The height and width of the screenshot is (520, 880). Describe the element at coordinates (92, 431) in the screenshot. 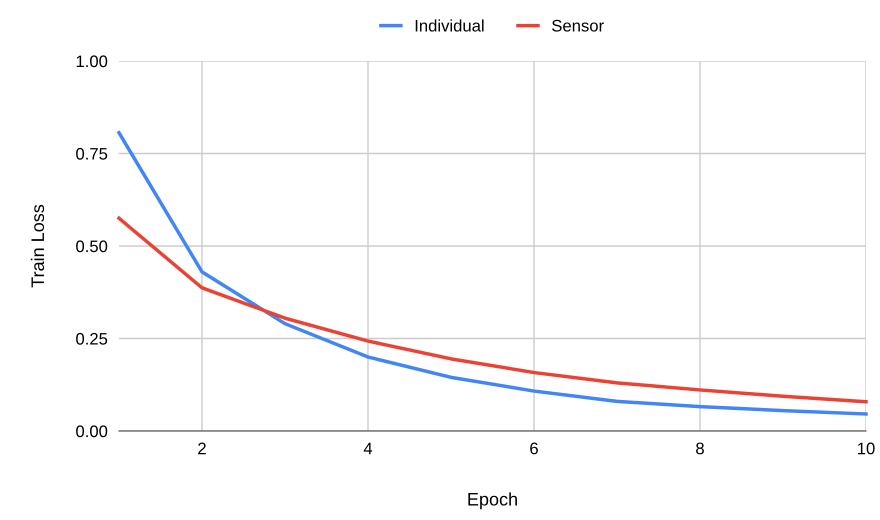

I see `y-tick-label: 0.00` at that location.